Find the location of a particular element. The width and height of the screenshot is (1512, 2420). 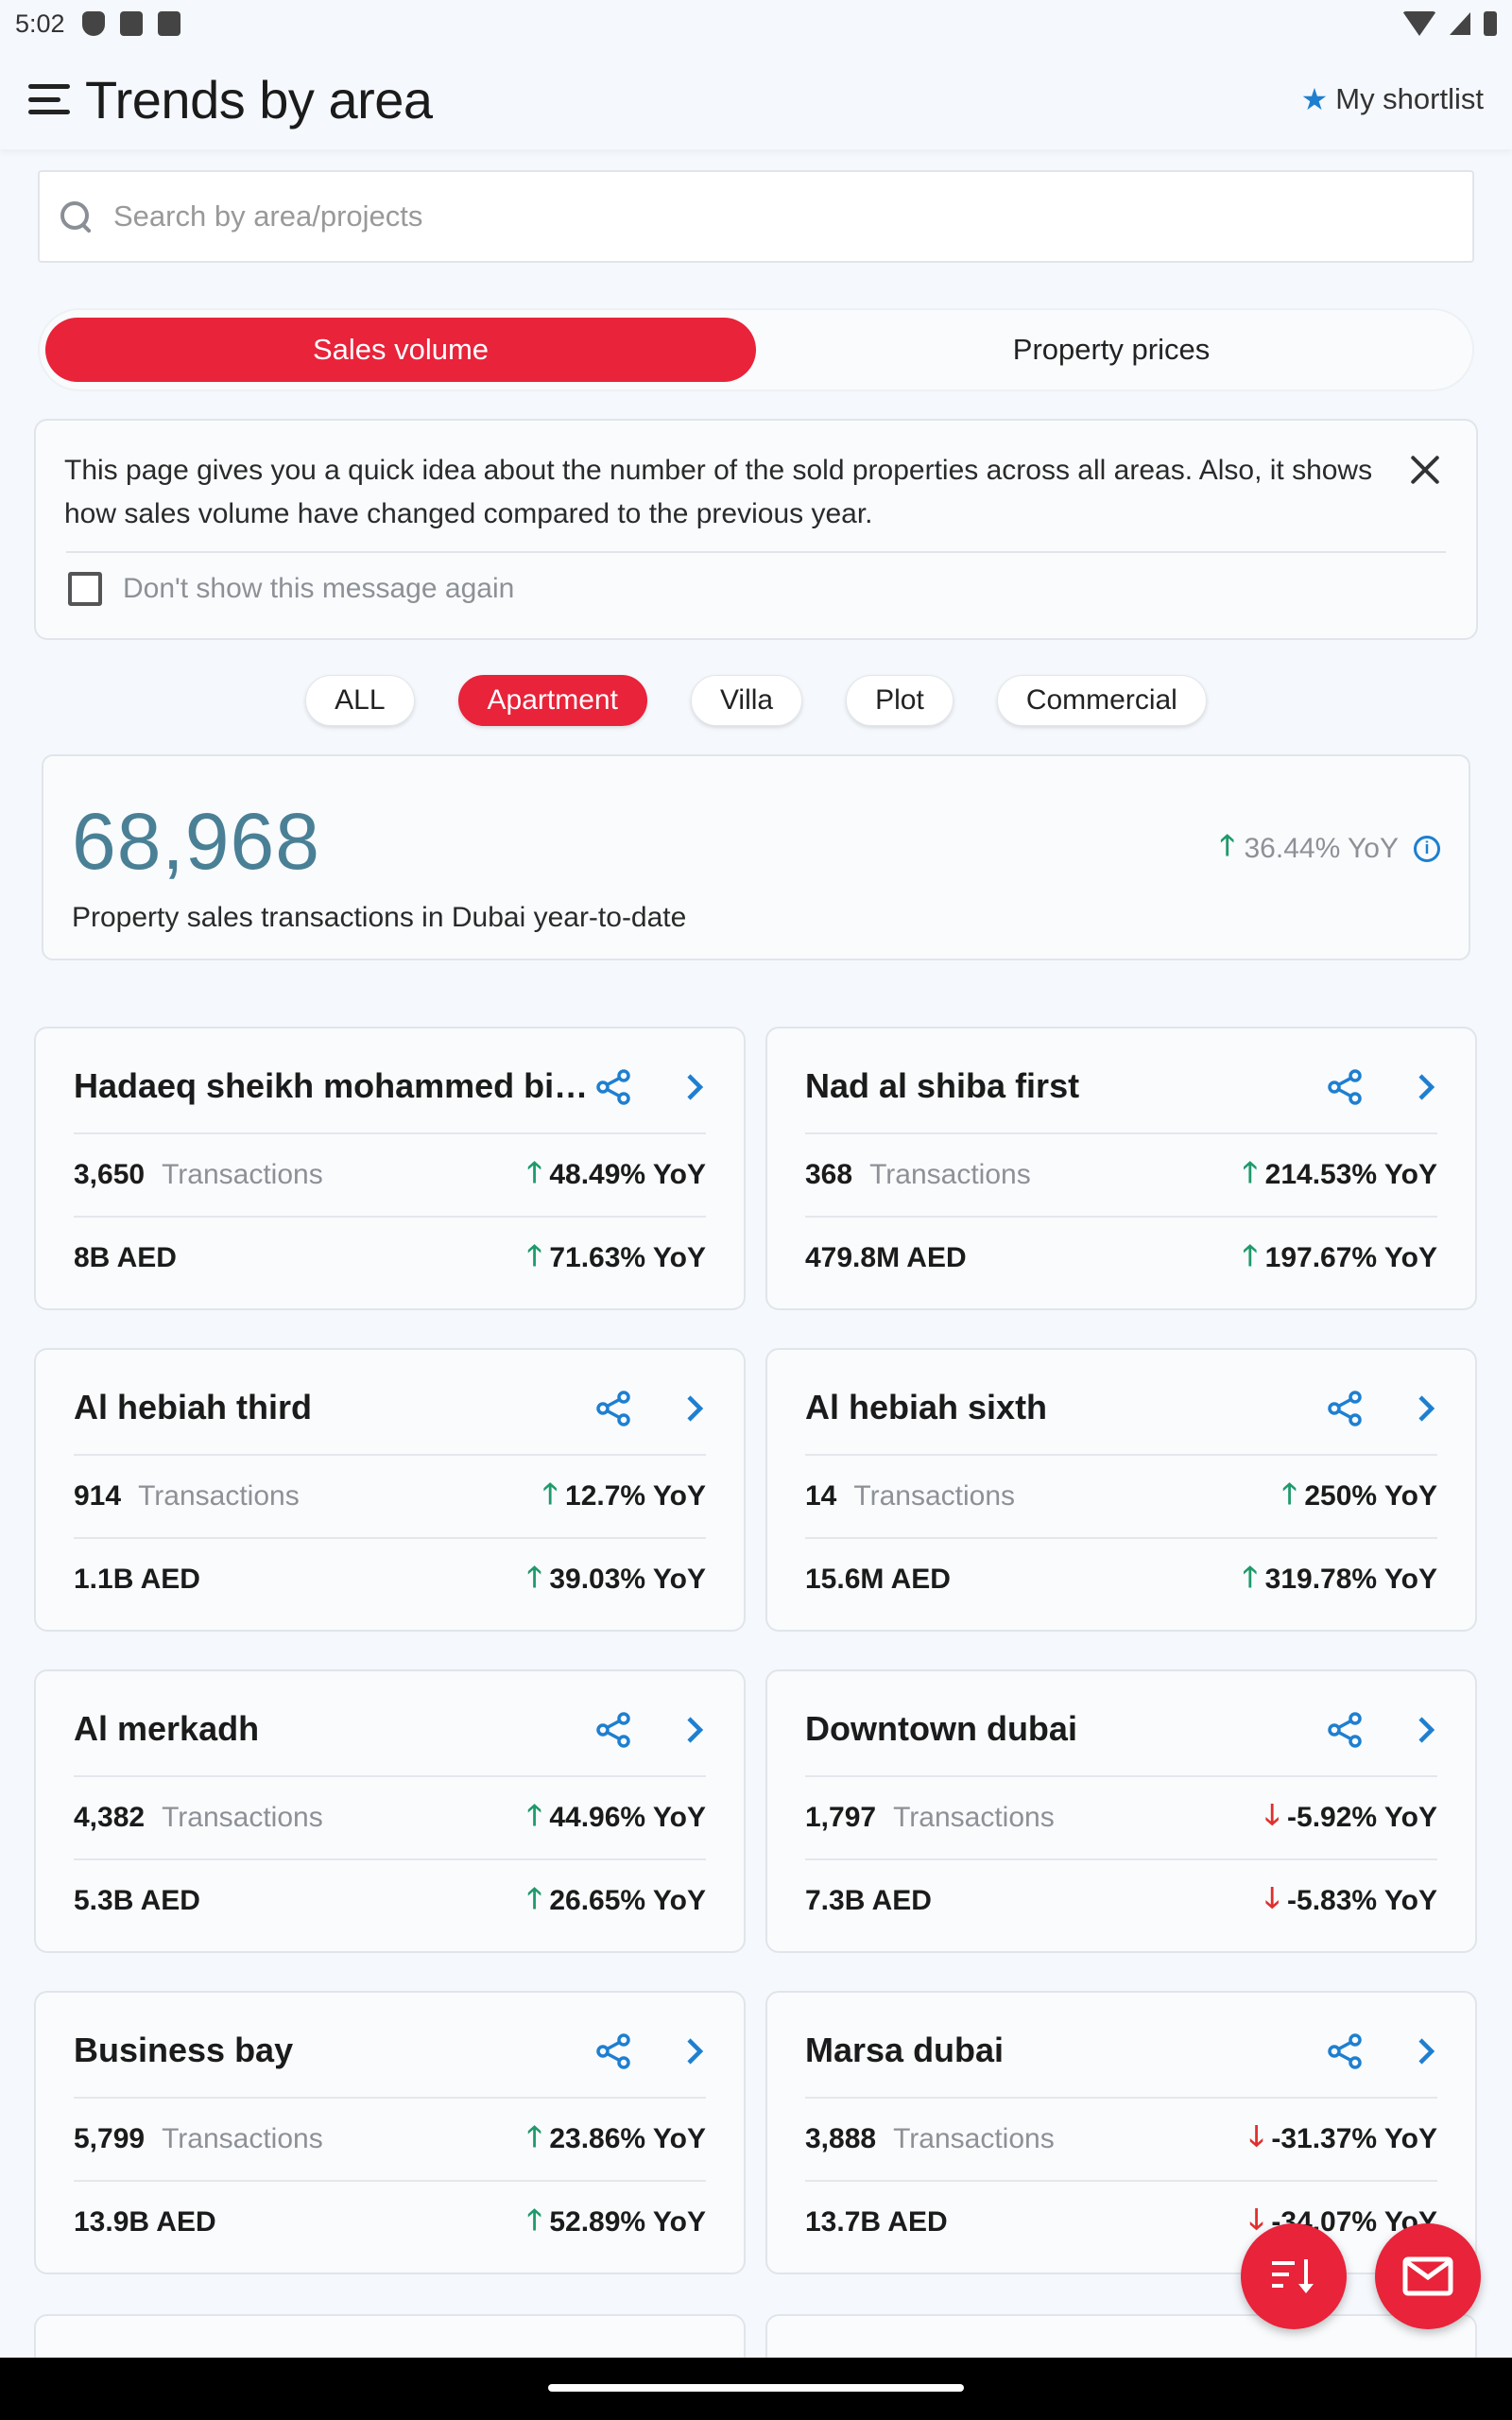

value-yoy-value: -5.83% YoY is located at coordinates (1362, 1900).